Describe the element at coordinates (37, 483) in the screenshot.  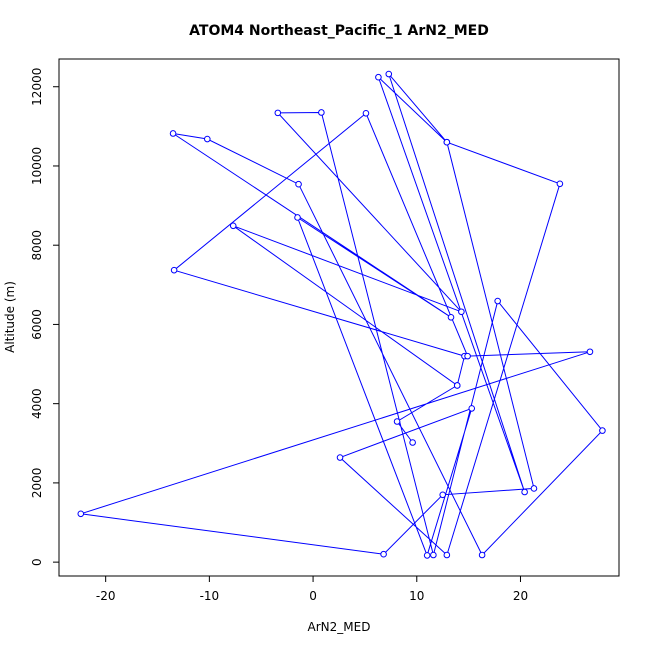
I see `y-tick-label: 2000` at that location.